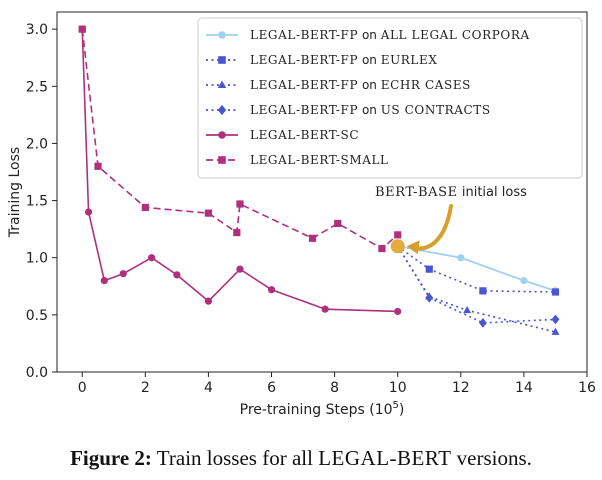  I want to click on x-tick-label: 2, so click(145, 388).